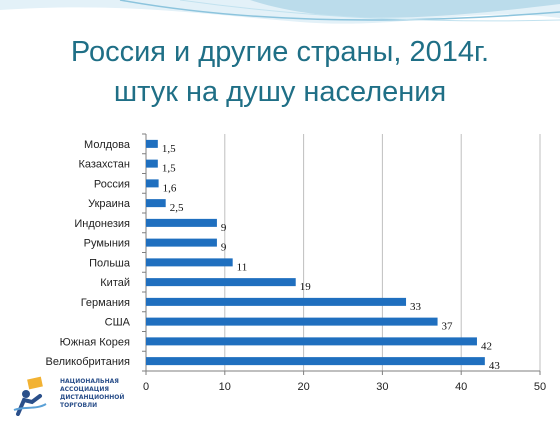 The height and width of the screenshot is (421, 560). Describe the element at coordinates (416, 307) in the screenshot. I see `value-label: 33` at that location.